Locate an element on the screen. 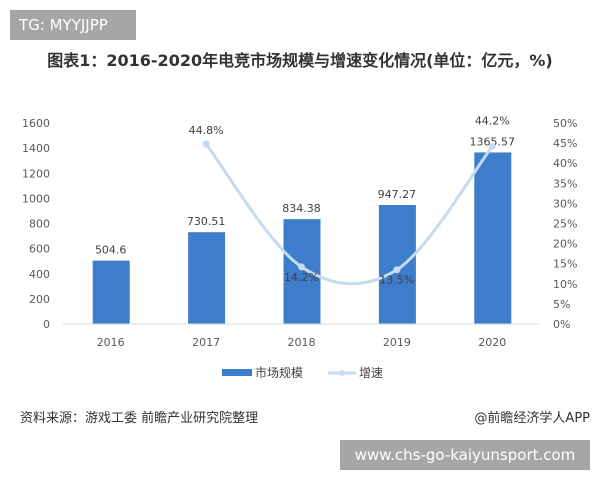  bar-label: 504.6 is located at coordinates (111, 250).